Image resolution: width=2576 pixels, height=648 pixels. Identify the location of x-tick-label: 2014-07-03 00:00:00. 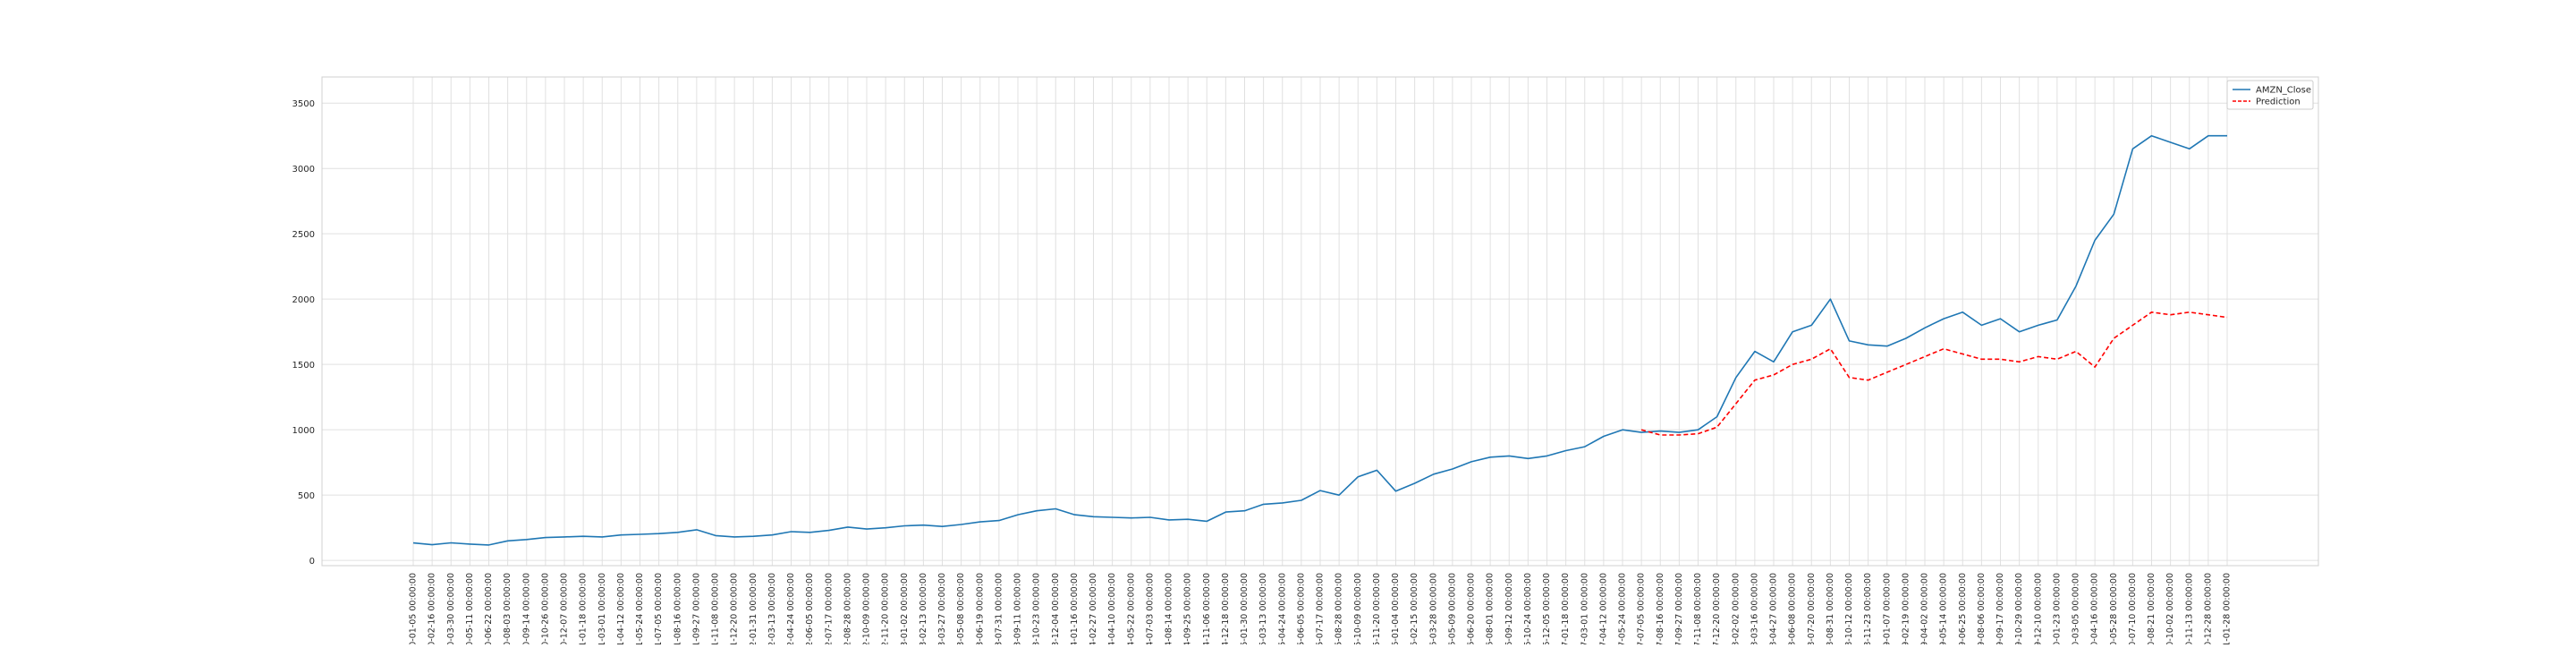
(1150, 609).